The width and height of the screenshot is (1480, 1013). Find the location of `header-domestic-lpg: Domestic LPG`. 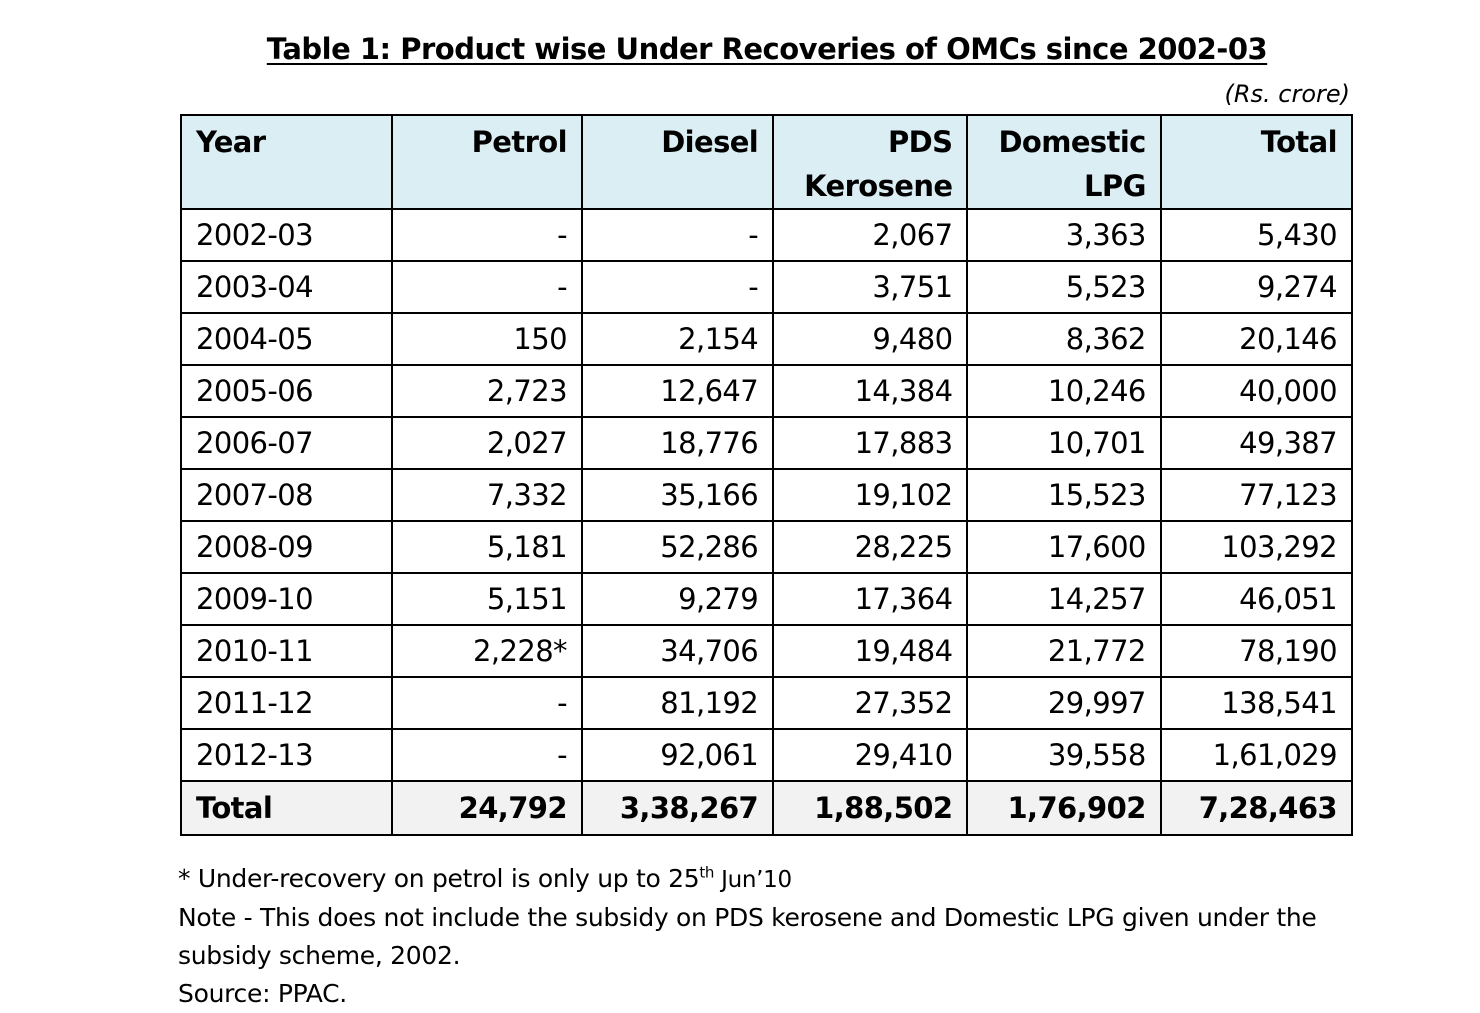

header-domestic-lpg: Domestic LPG is located at coordinates (1064, 162).